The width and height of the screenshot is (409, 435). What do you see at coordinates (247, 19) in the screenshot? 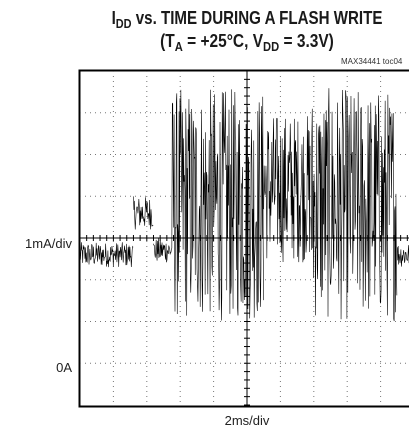
I see `chart-title-line-1: IDD vs. TIME DURING A FLASH WRITE` at bounding box center [247, 19].